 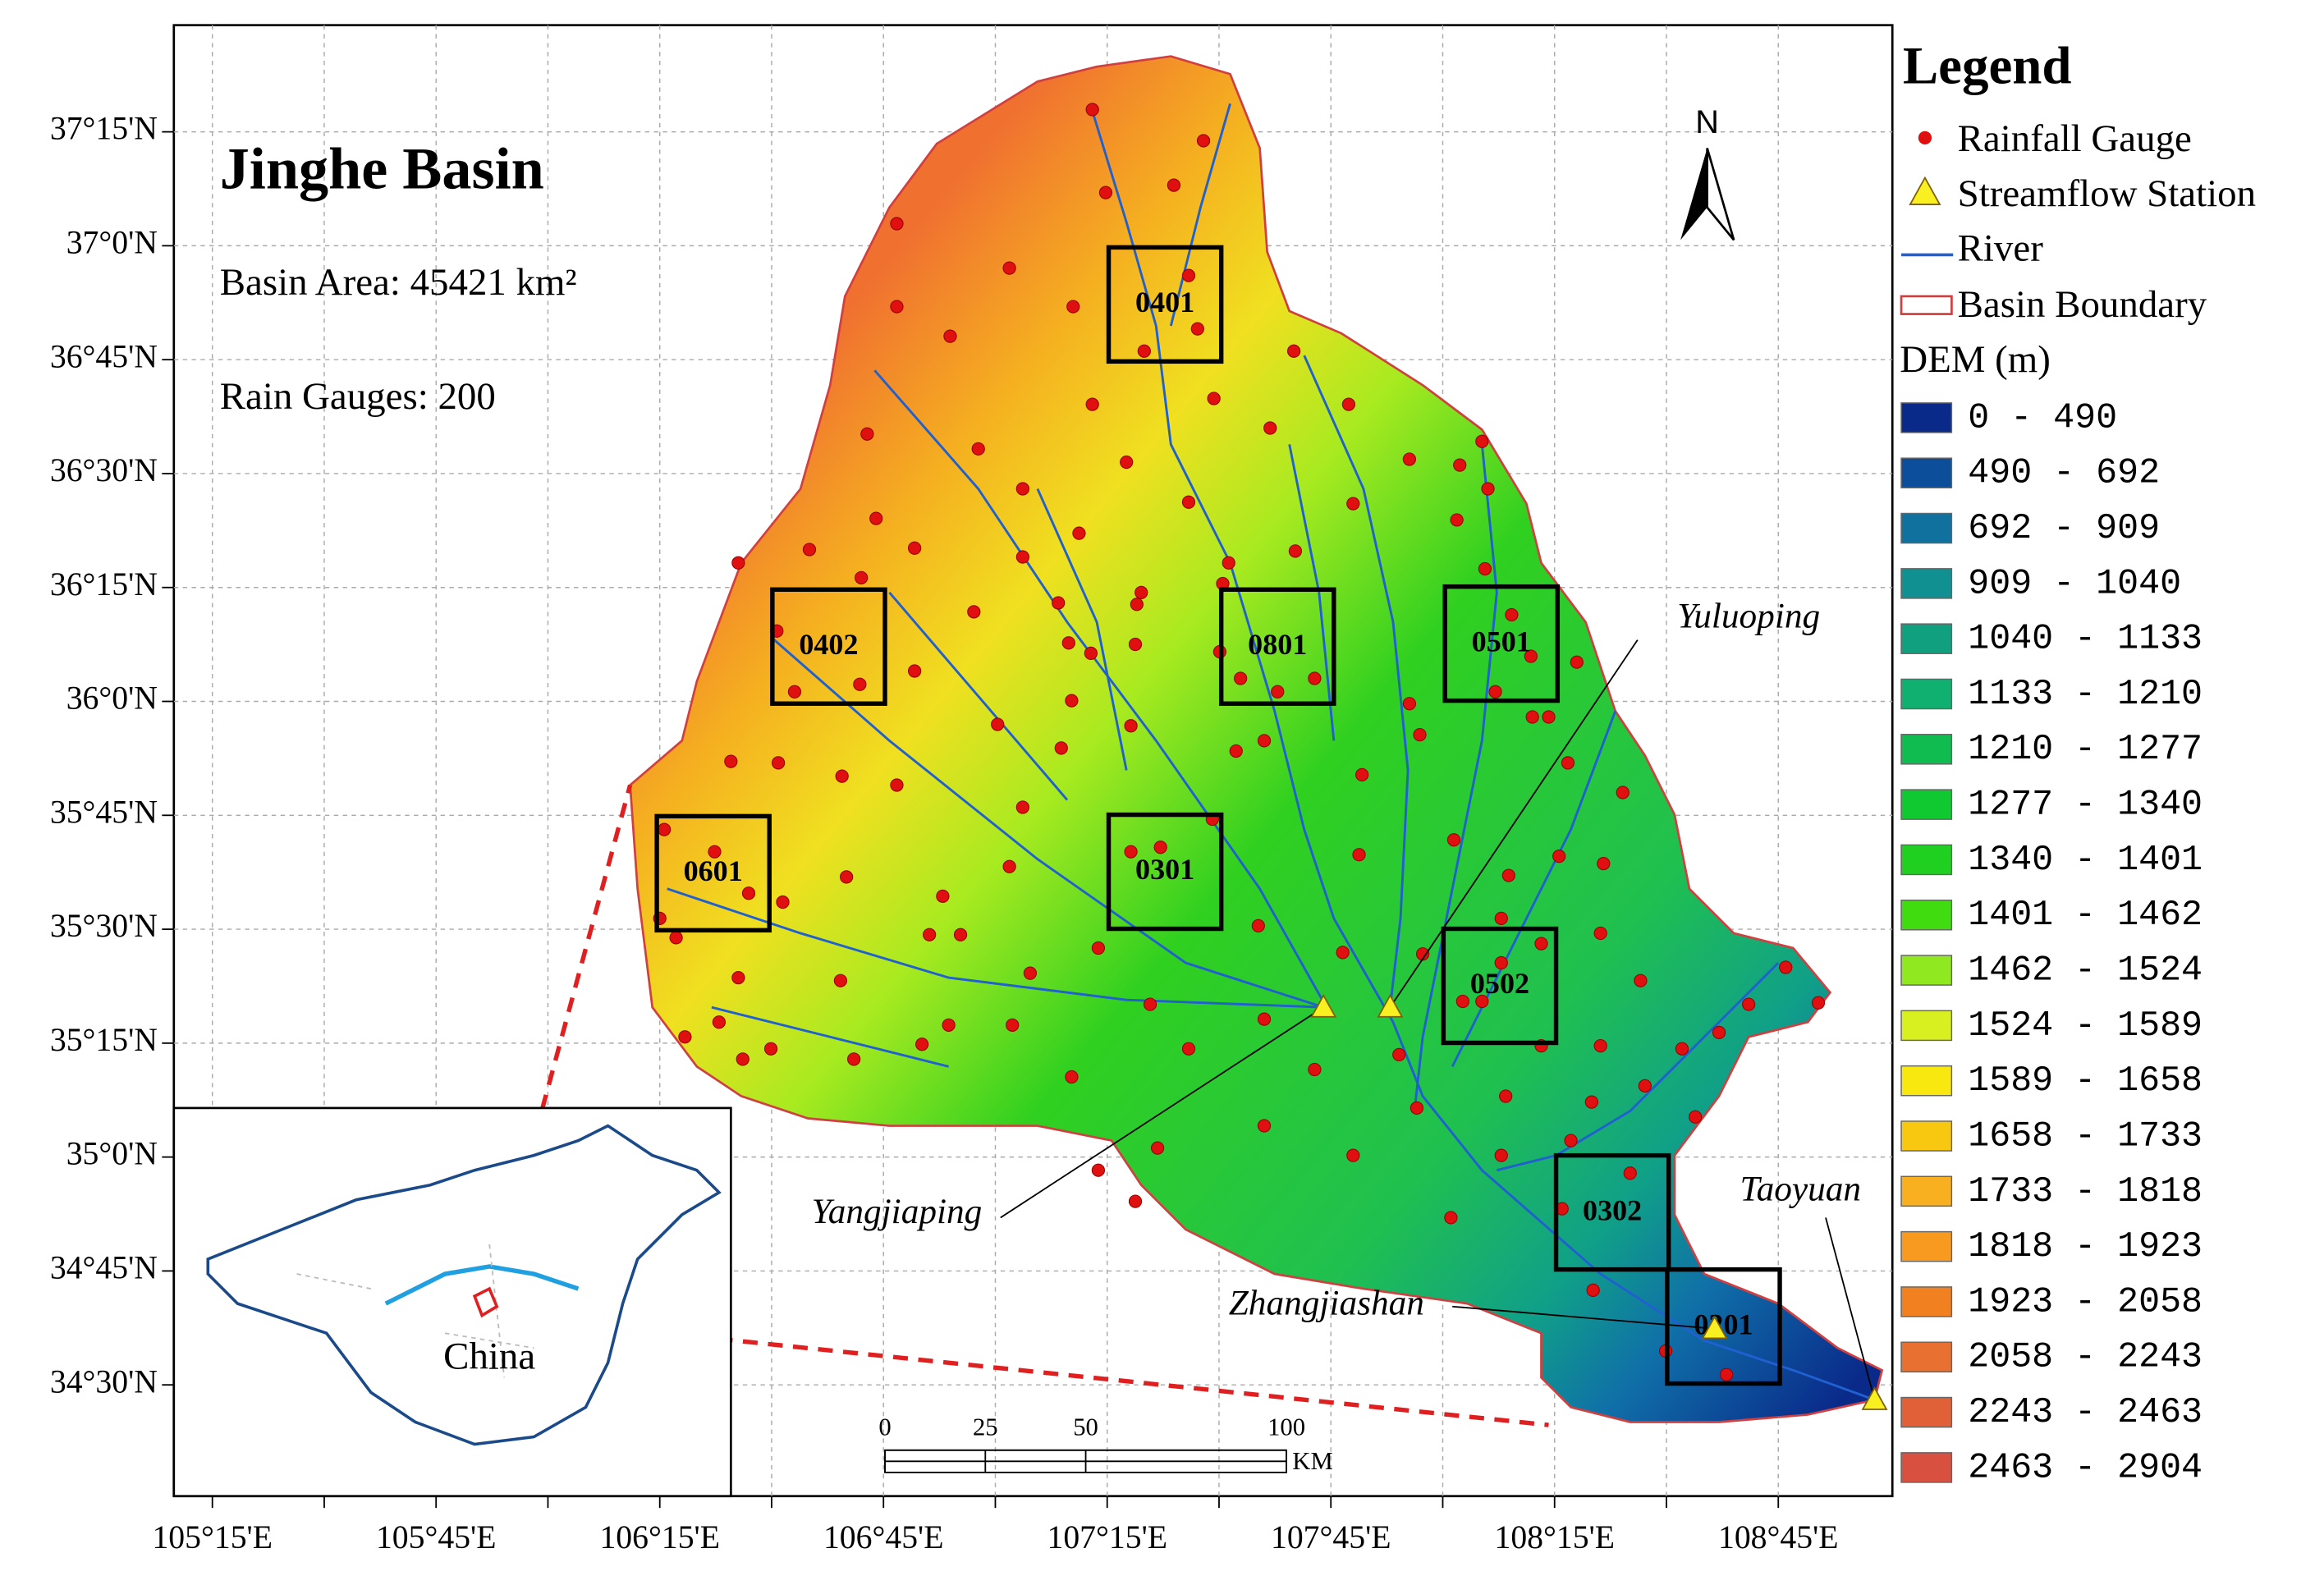 I want to click on dem-label: 909 - 1040, so click(x=2074, y=584).